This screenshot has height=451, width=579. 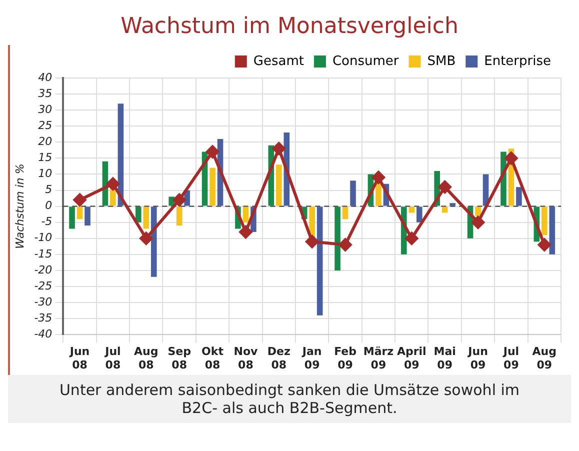 I want to click on chart-title: Wachstum im Monatsvergleich, so click(x=289, y=26).